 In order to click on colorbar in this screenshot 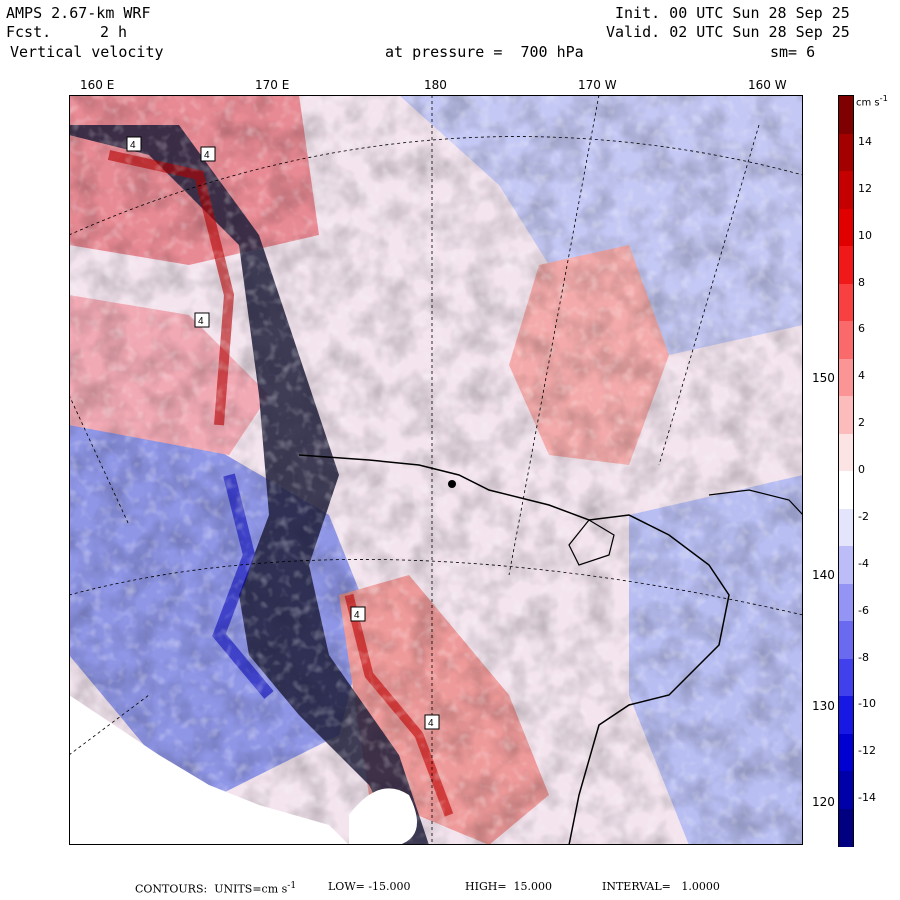, I will do `click(846, 471)`.